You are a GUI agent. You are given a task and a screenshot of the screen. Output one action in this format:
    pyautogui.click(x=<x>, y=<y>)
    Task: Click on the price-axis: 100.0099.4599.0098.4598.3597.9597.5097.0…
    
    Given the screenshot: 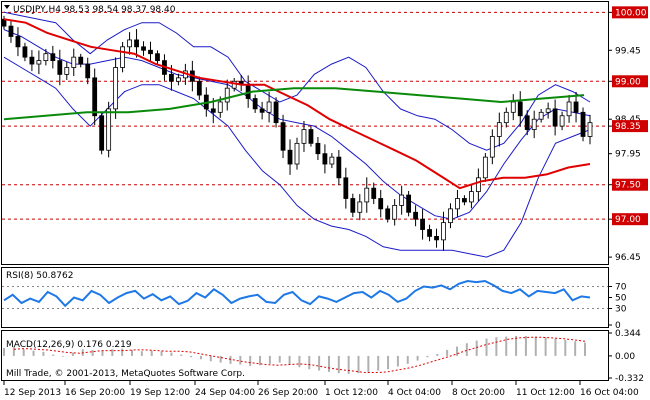 What is the action you would take?
    pyautogui.click(x=628, y=134)
    